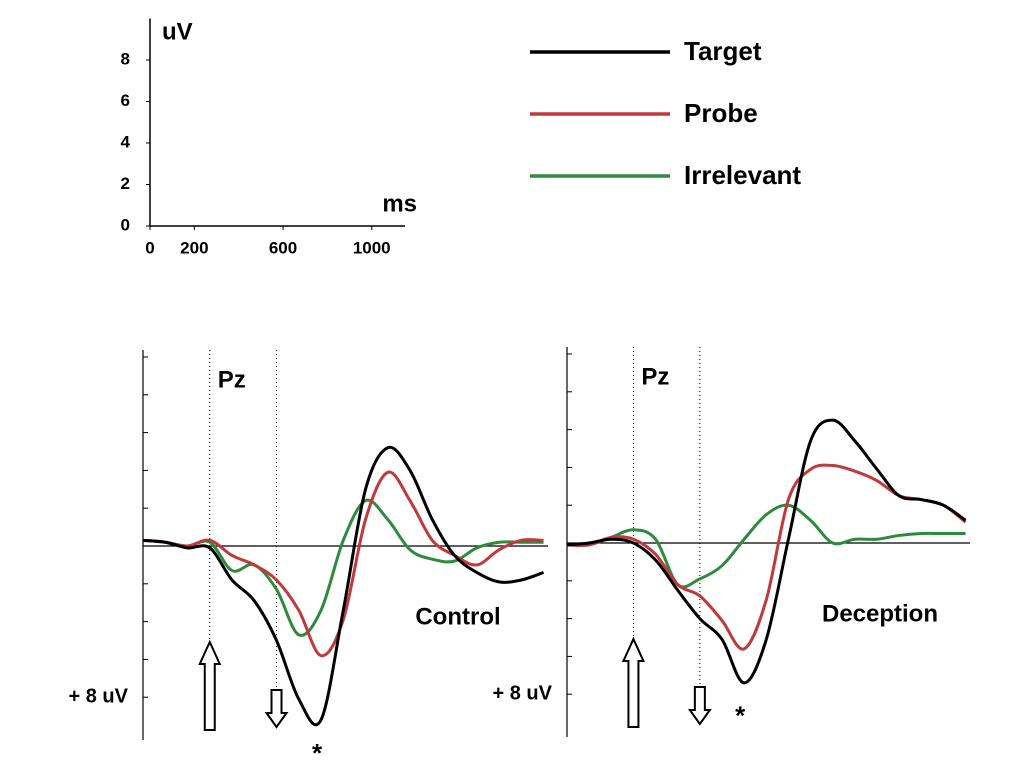  What do you see at coordinates (721, 113) in the screenshot?
I see `legend-label: Probe` at bounding box center [721, 113].